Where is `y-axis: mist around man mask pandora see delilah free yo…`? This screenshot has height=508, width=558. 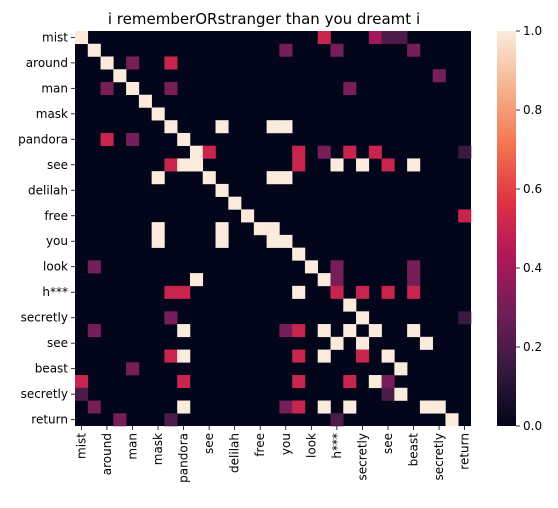 y-axis: mist around man mask pandora see delilah free yo… is located at coordinates (46, 228).